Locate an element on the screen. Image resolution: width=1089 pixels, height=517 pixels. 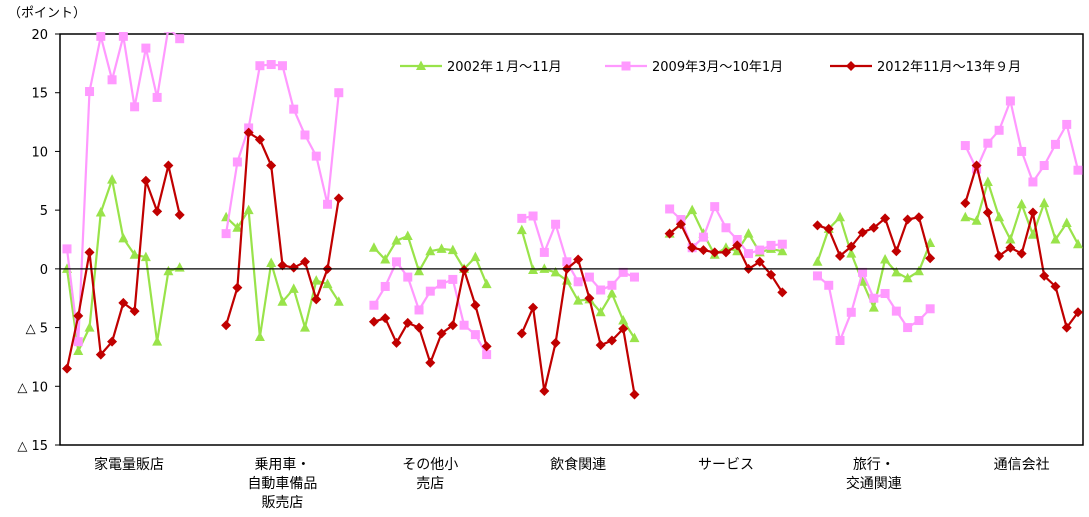
y-axis: 20 15 10 5 0 △ 5 △ 10 △ 15 is located at coordinates (38, 241).